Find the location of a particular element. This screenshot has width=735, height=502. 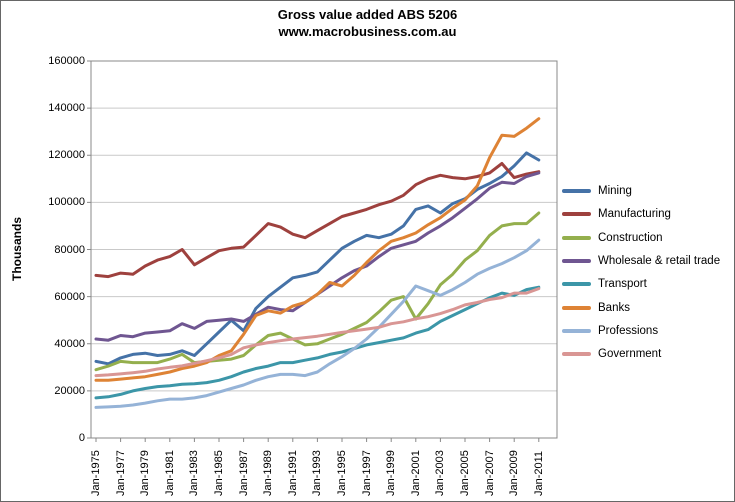

y-tick-label: 80000 is located at coordinates (69, 249).